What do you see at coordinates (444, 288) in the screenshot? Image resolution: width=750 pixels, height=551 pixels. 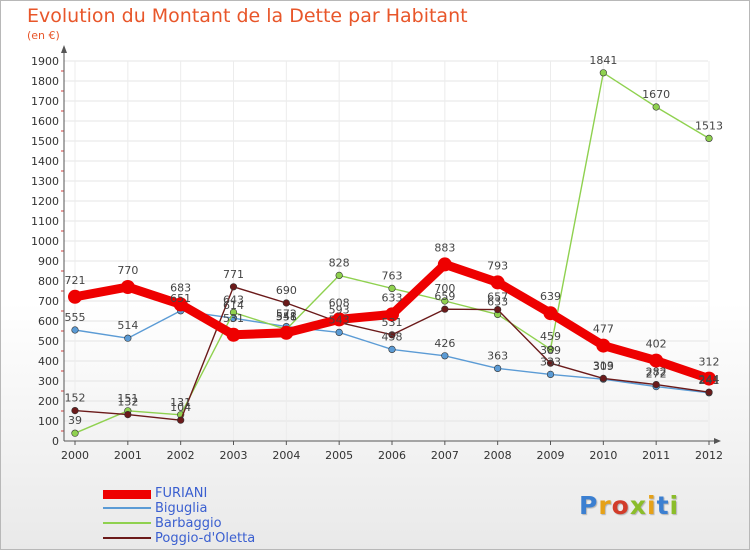 I see `data-label: 700` at bounding box center [444, 288].